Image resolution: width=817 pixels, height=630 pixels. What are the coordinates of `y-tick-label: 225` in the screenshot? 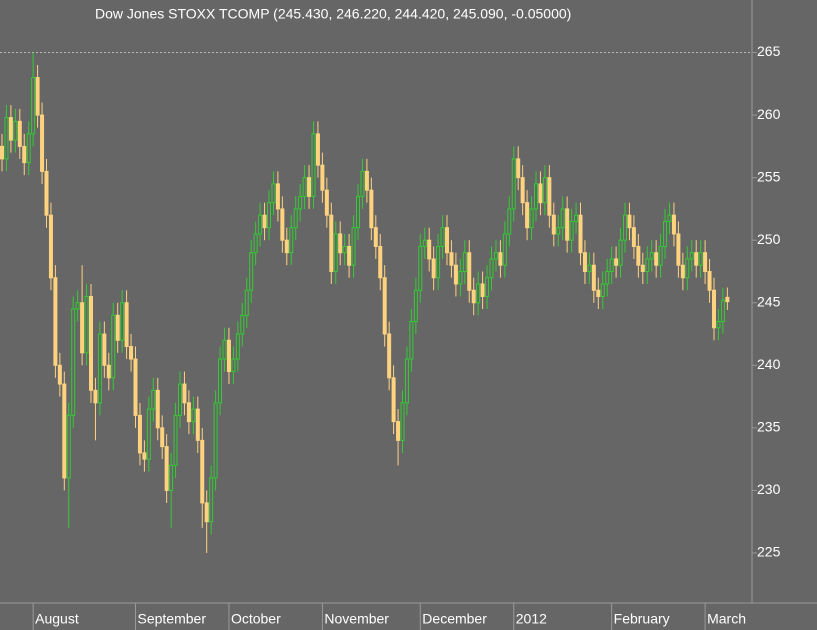 It's located at (769, 552).